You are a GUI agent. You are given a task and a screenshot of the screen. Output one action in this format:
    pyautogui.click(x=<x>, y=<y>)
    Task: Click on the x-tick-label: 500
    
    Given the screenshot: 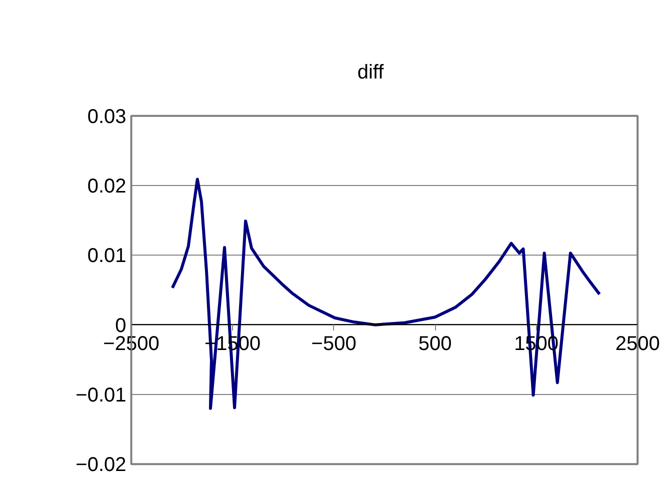 What is the action you would take?
    pyautogui.click(x=435, y=343)
    